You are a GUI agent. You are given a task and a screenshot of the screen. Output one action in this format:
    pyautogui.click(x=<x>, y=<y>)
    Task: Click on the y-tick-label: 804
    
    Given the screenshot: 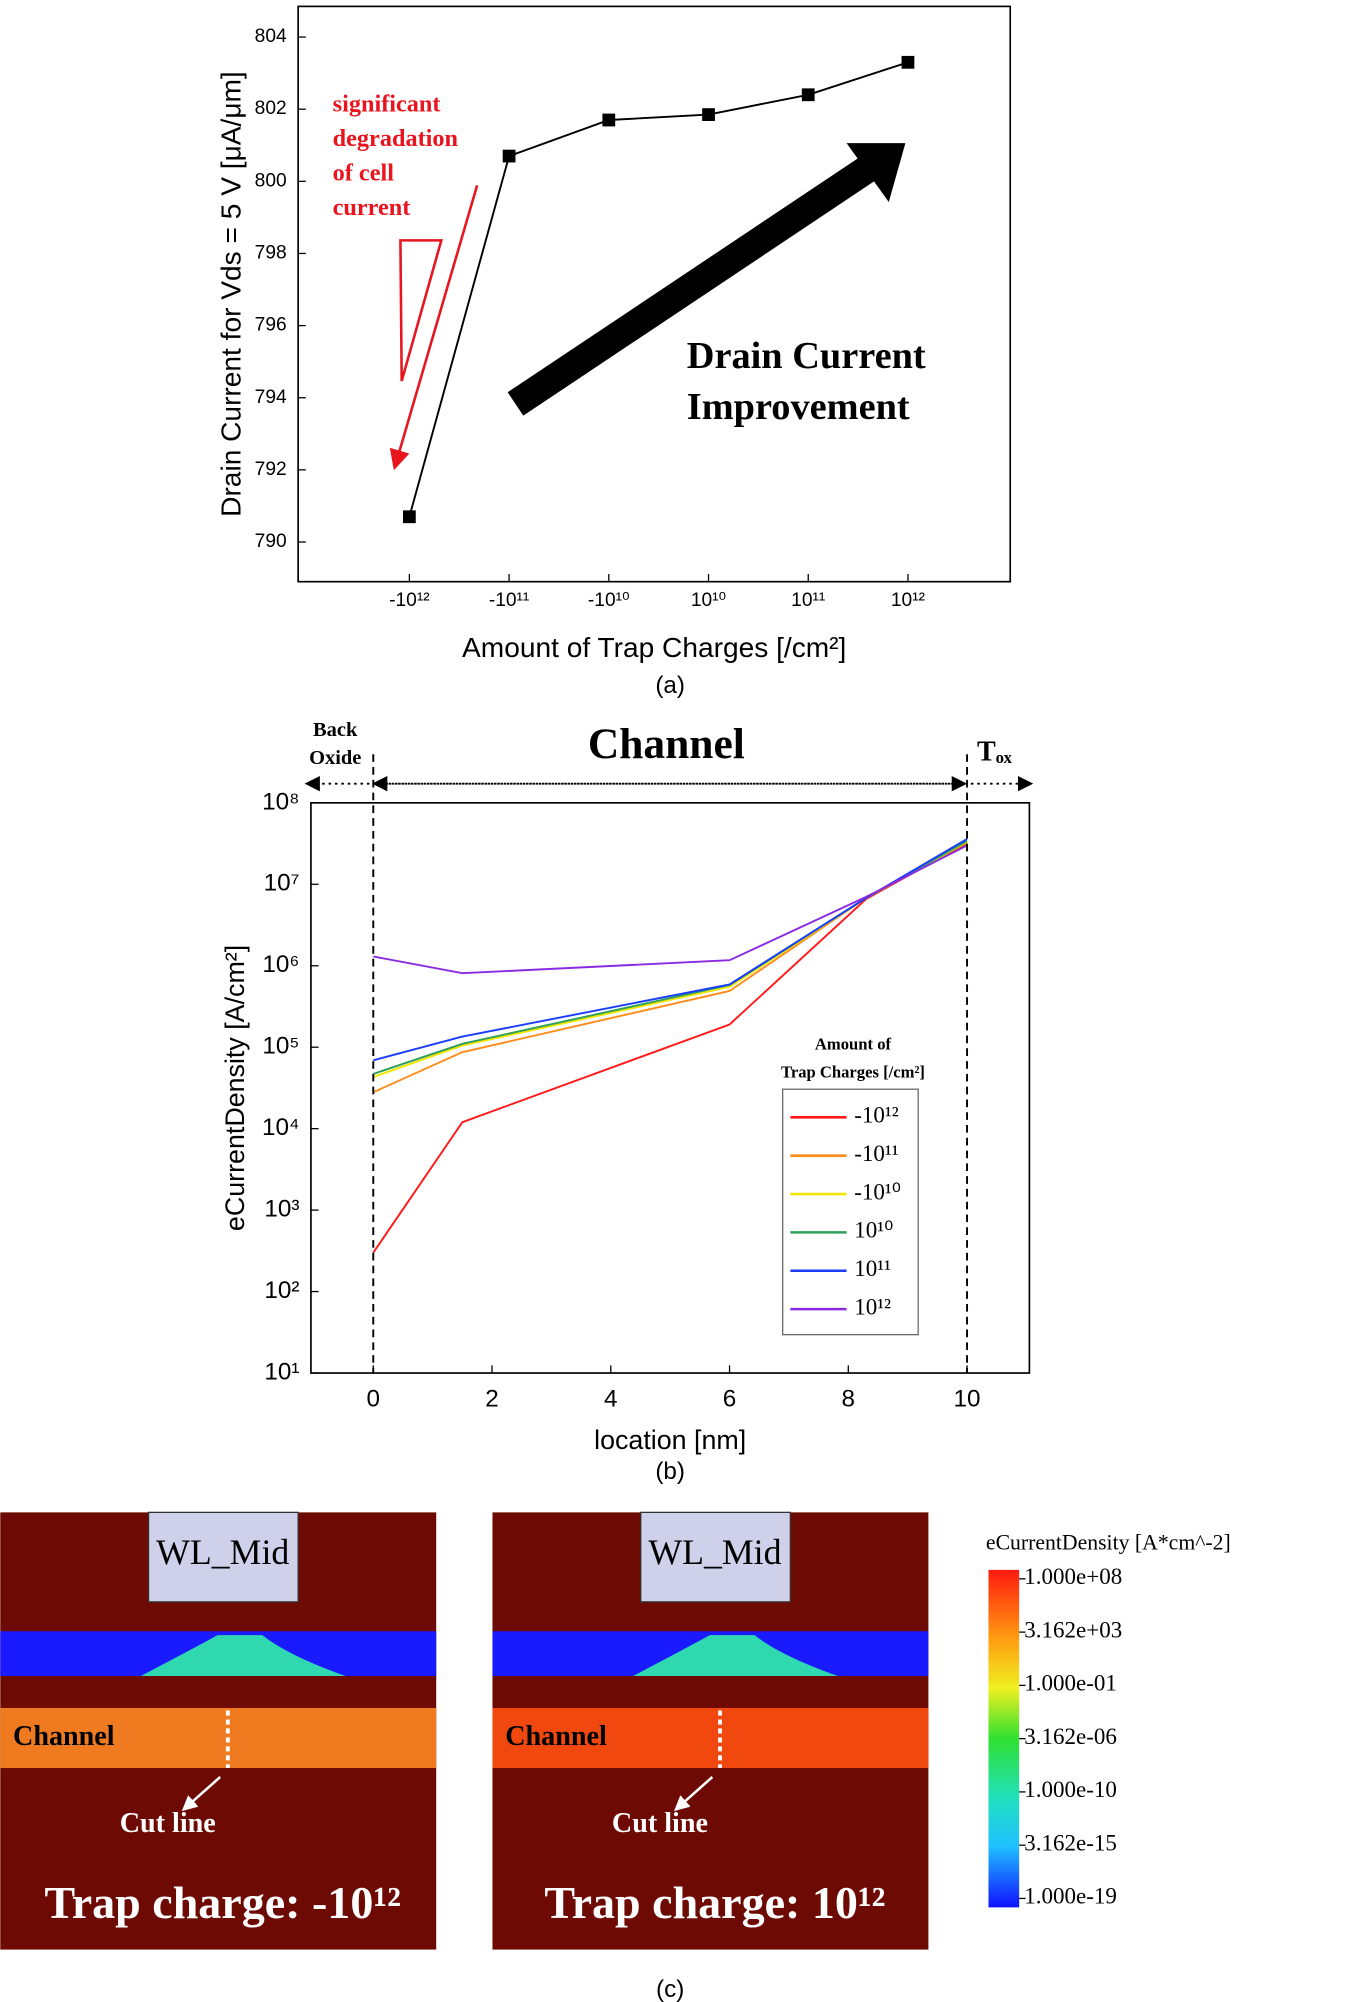 What is the action you would take?
    pyautogui.click(x=271, y=36)
    